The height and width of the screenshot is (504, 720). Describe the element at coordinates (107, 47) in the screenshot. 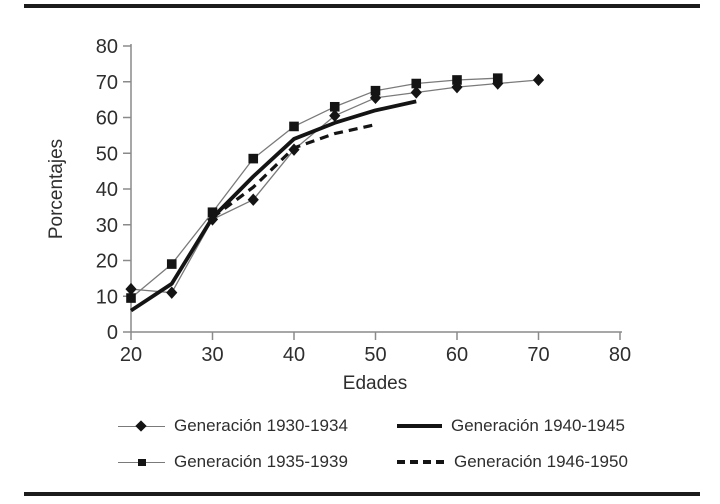

I see `y-tick-label: 80` at that location.